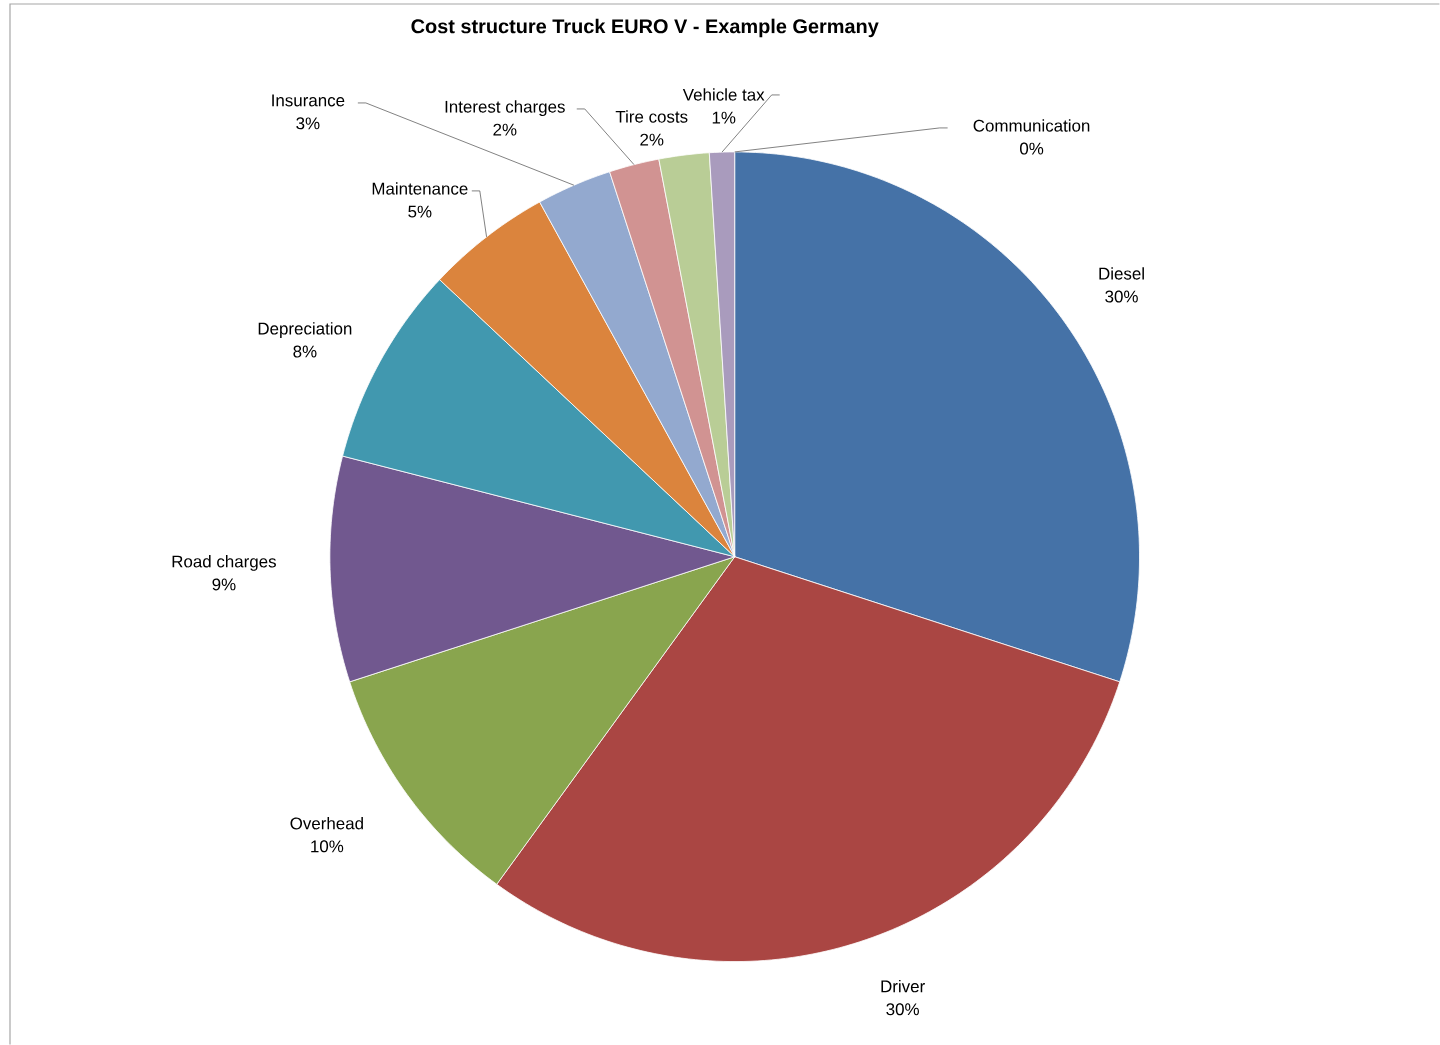 This screenshot has width=1440, height=1045. I want to click on slice-label: Road charges, so click(224, 563).